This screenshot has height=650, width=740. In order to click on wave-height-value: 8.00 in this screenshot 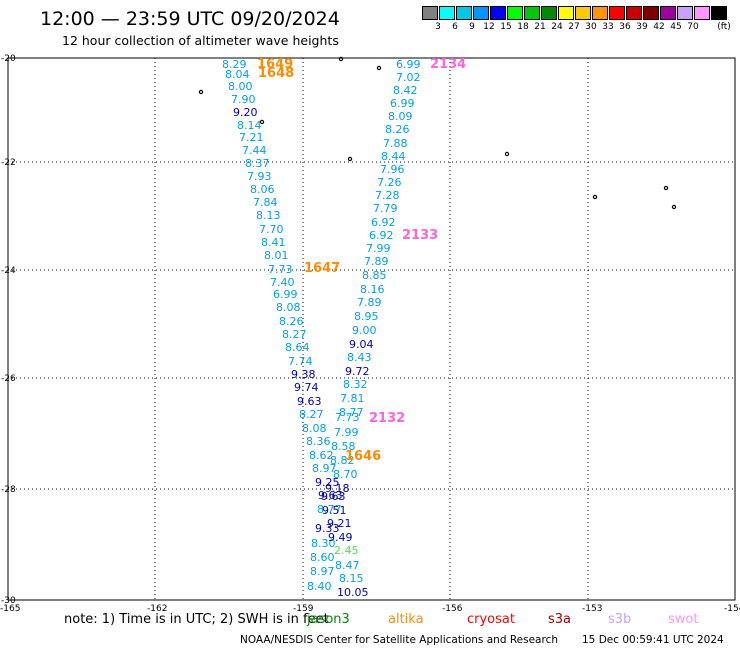, I will do `click(240, 86)`.